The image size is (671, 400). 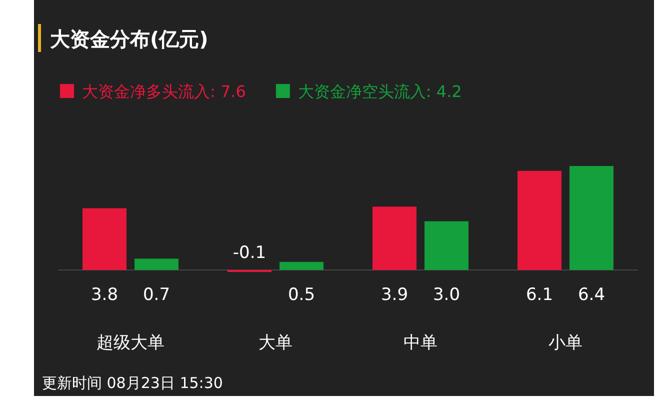 I want to click on legend-label: 大资金净空头流入: 4.2, so click(x=380, y=91).